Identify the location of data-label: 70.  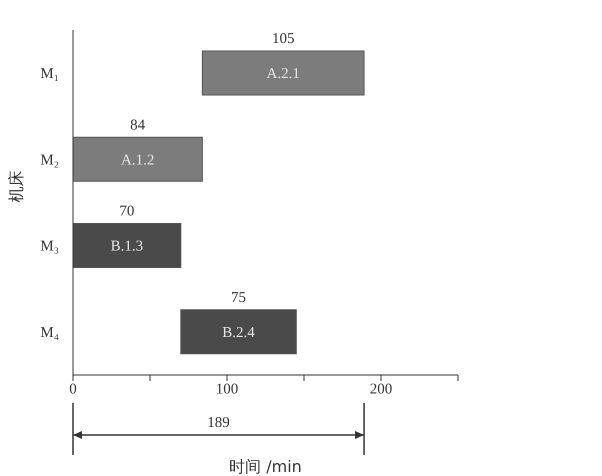
(126, 212).